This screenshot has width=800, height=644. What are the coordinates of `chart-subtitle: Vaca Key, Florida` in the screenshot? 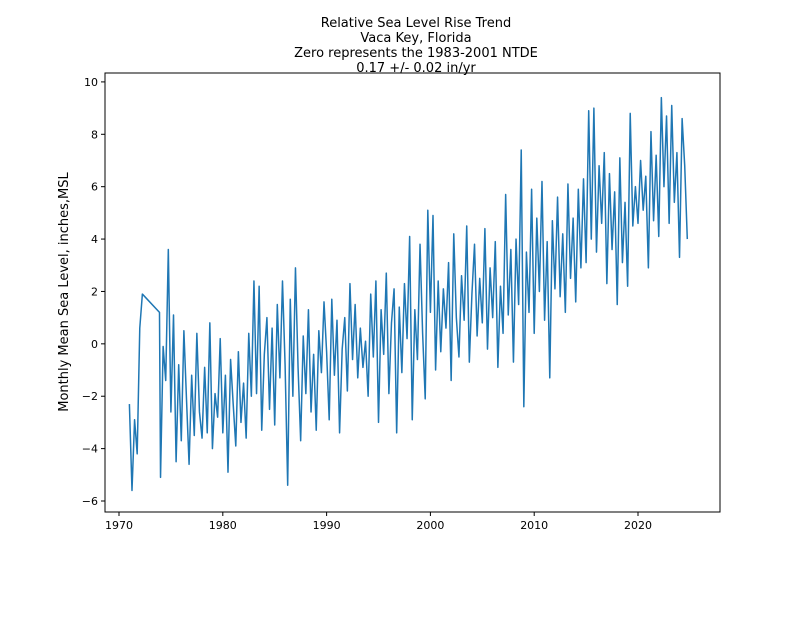 It's located at (415, 38).